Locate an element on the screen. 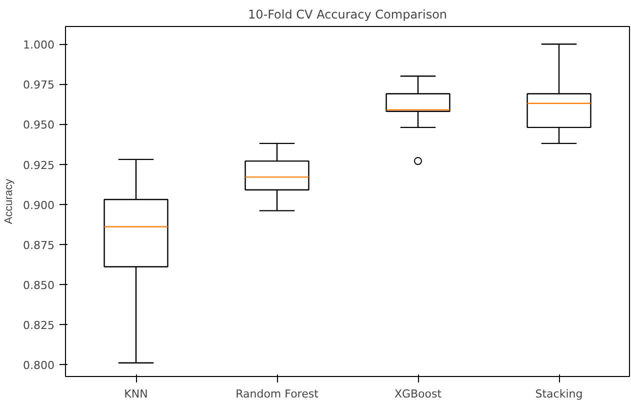 This screenshot has width=631, height=403. y-tick-label: 0.850 is located at coordinates (39, 285).